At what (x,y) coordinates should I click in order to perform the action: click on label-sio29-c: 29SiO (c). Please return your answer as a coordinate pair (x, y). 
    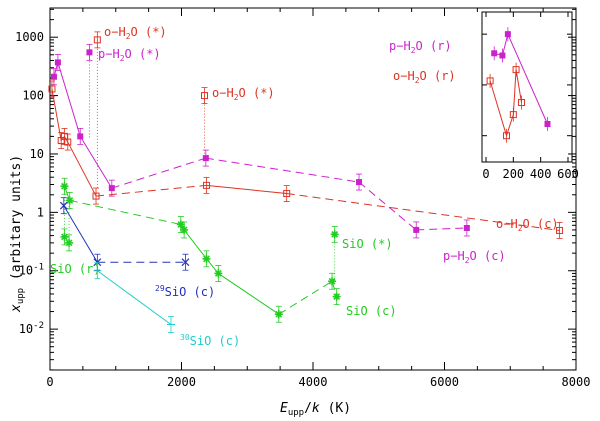
    Looking at the image, I should click on (185, 291).